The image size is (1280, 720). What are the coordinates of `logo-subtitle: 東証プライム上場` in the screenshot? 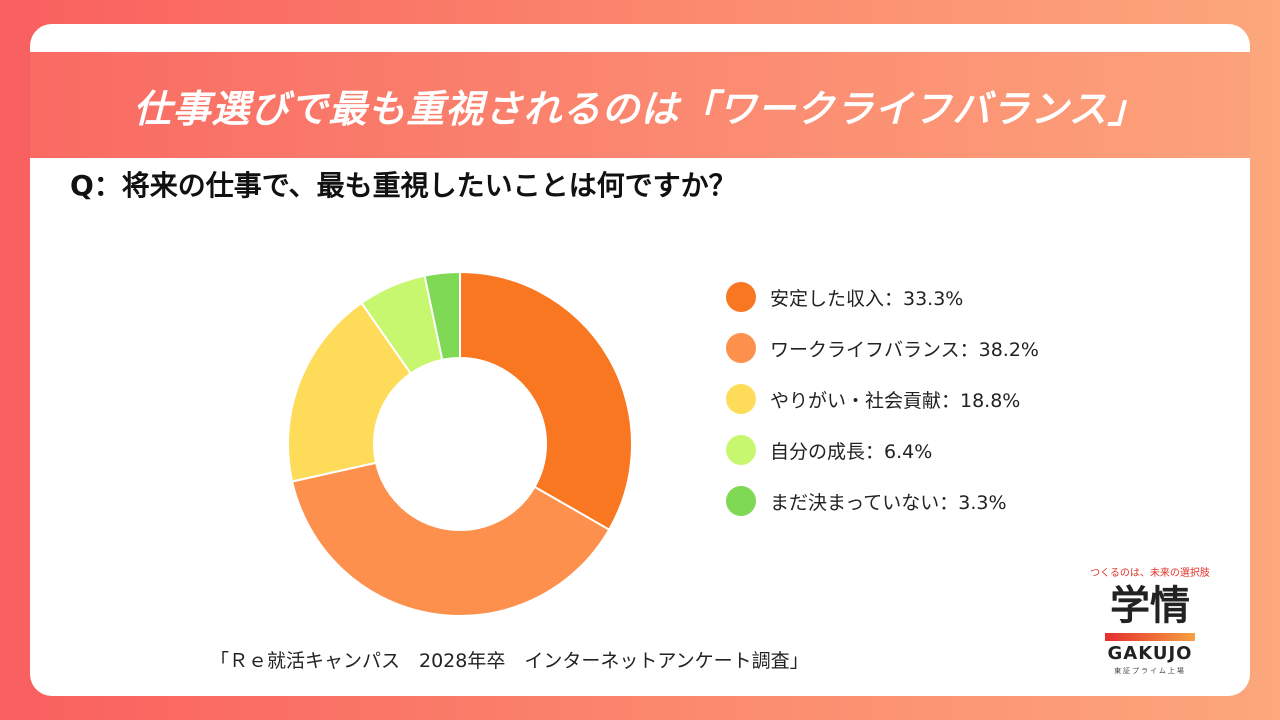 It's located at (1150, 671).